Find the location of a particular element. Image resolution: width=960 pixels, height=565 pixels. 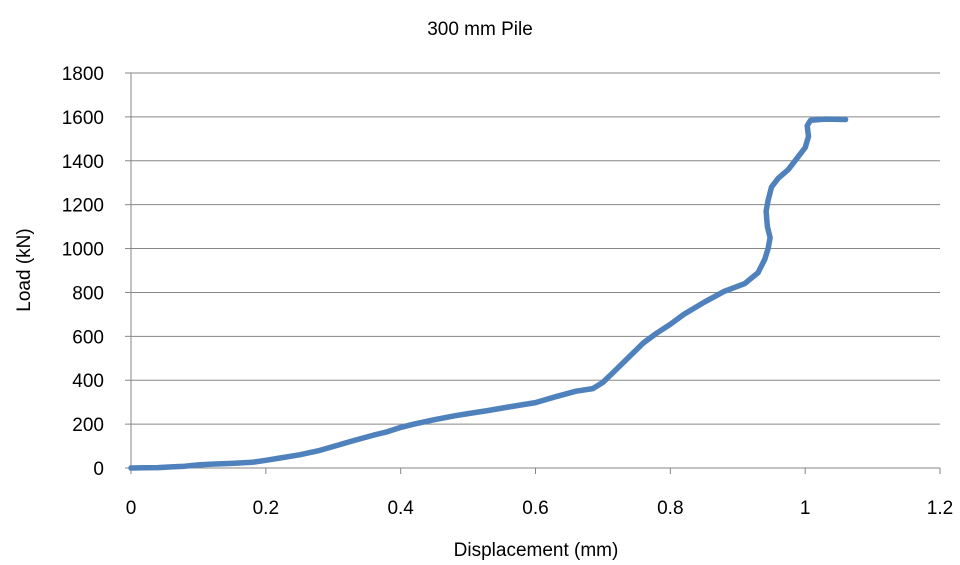

y-axis-title: Load (kN) is located at coordinates (24, 269).